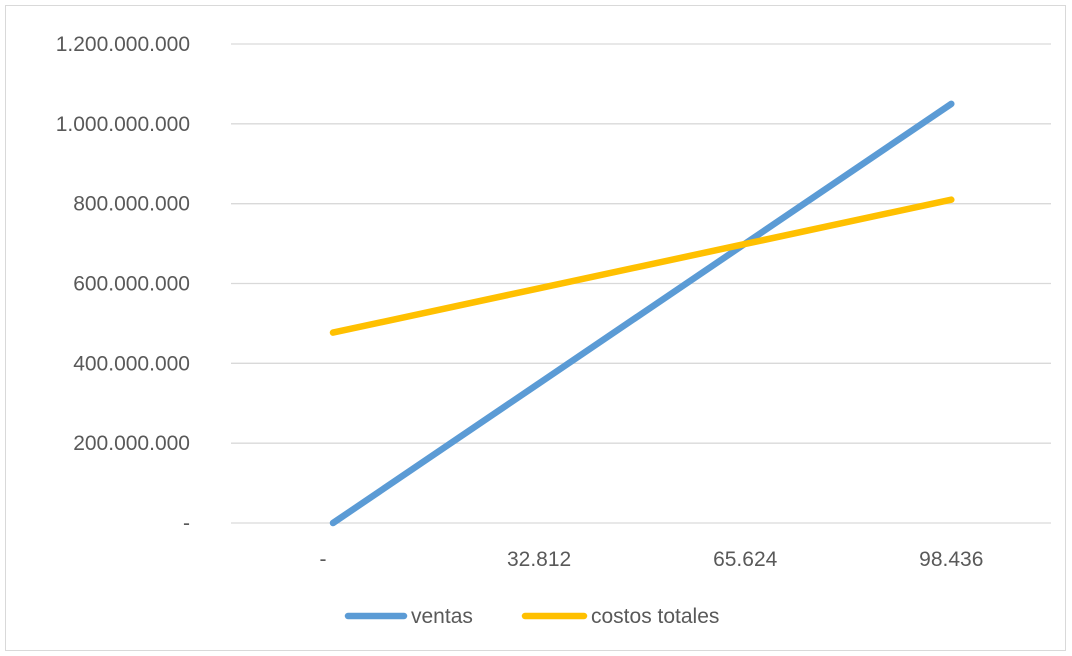 Image resolution: width=1072 pixels, height=656 pixels. I want to click on y-tick-label: 200.000.000, so click(131, 443).